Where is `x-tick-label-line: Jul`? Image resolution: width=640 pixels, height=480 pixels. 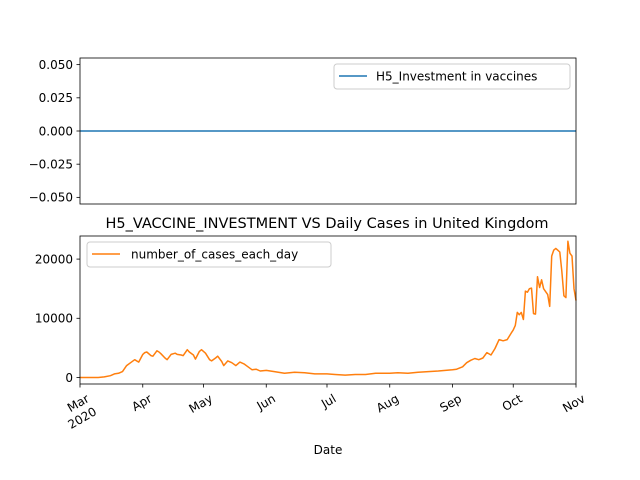 x-tick-label-line: Jul is located at coordinates (328, 401).